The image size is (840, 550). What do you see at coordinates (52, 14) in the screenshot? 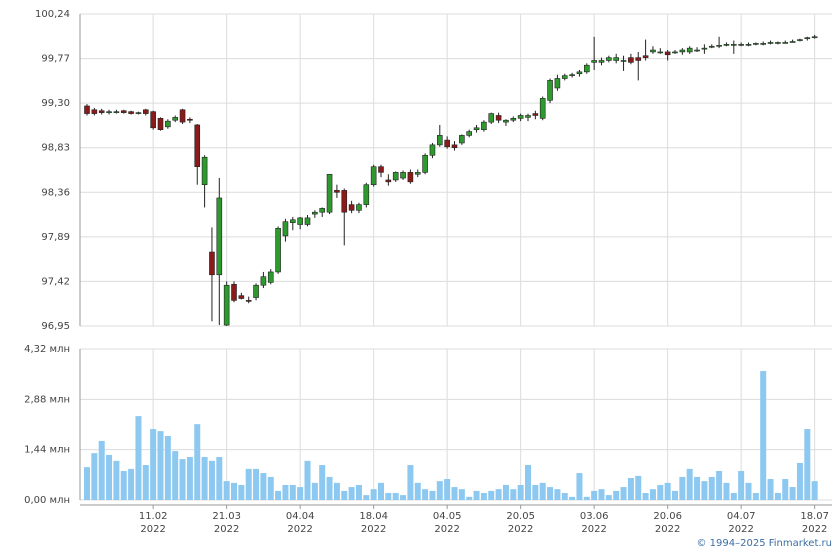
I see `y-tick-label: 100,24` at bounding box center [52, 14].